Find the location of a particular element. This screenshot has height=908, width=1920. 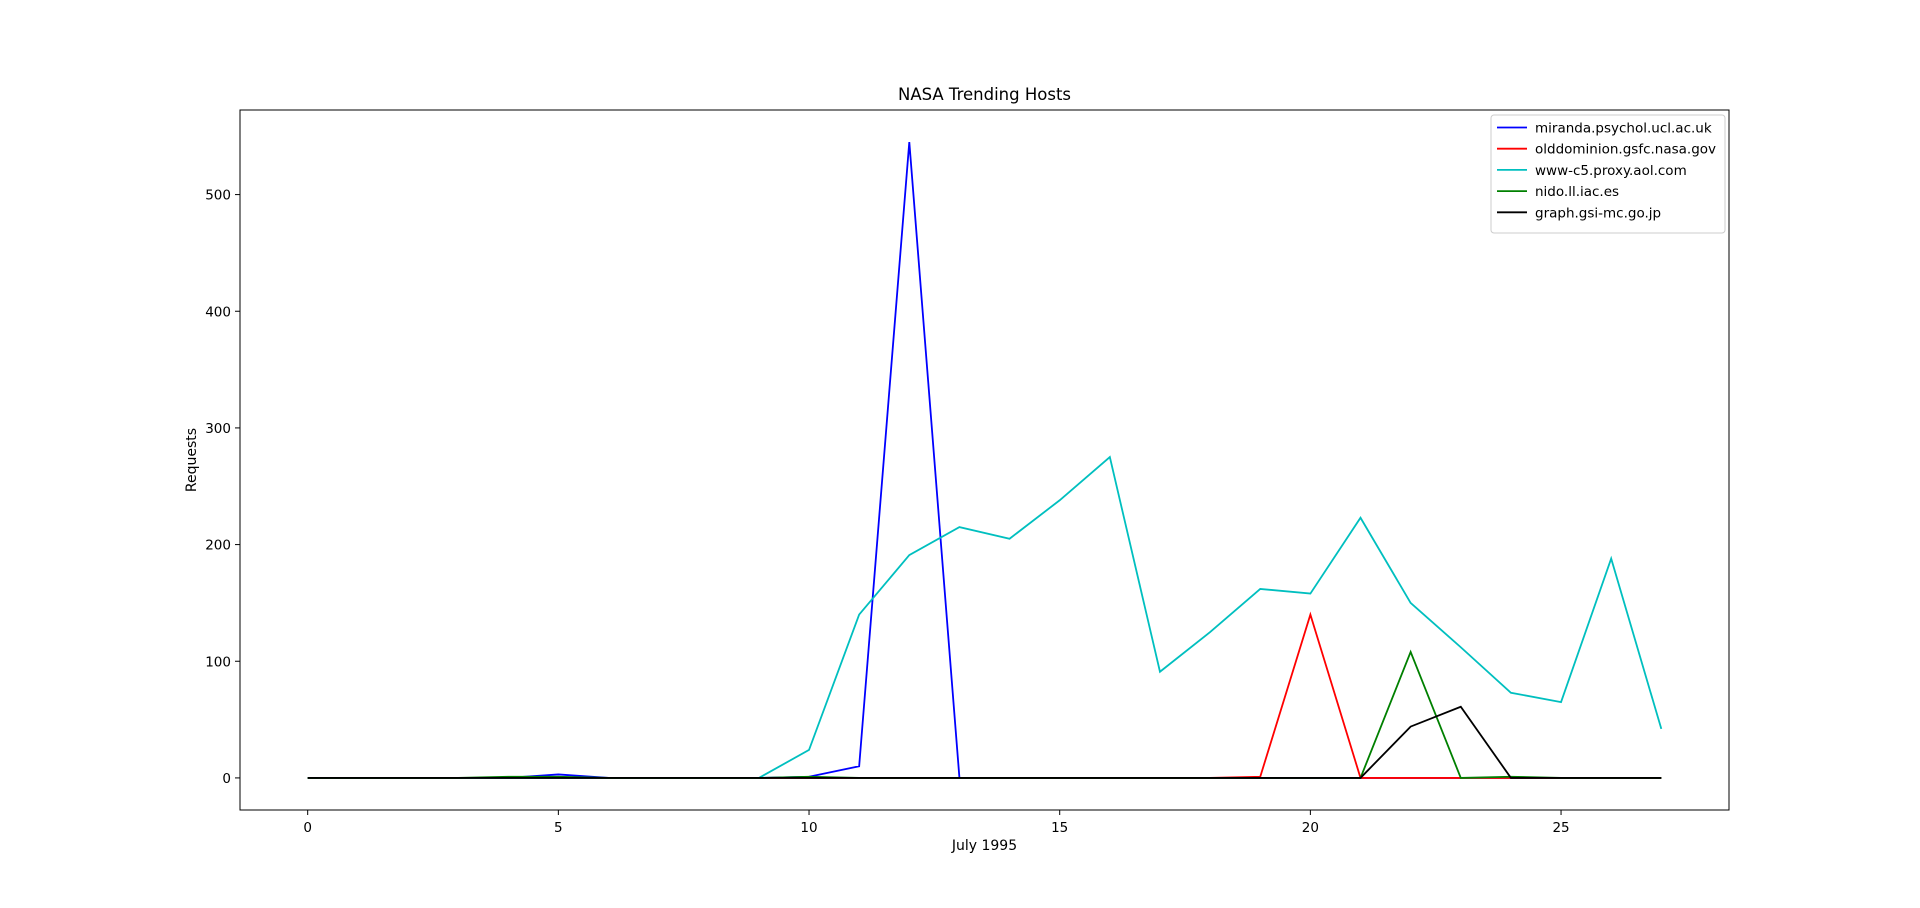

x-tick-label: 20 is located at coordinates (1310, 828).